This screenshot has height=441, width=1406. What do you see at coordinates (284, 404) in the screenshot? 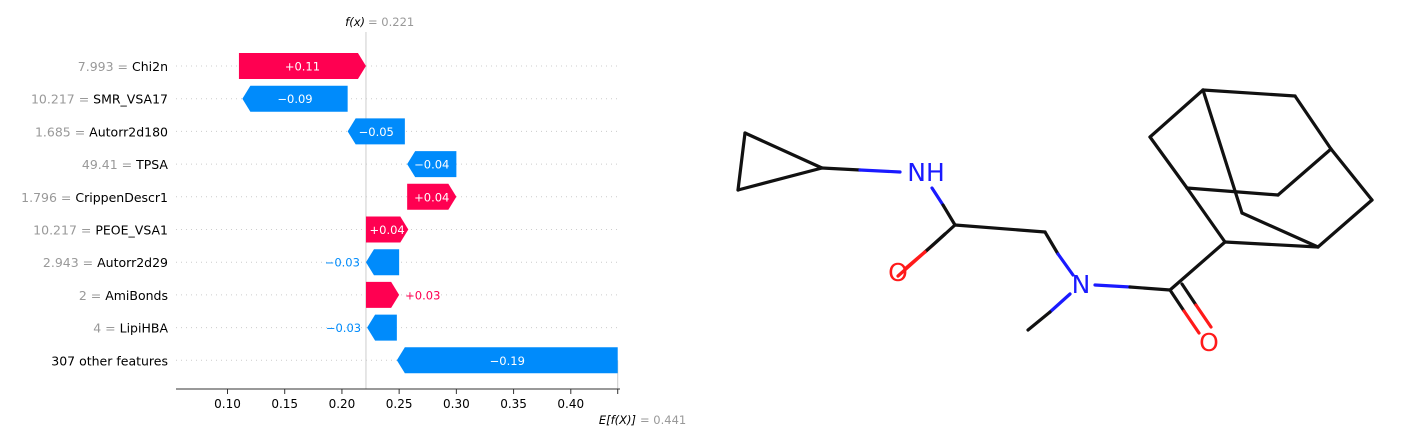
I see `x-tick-label: 0.15` at bounding box center [284, 404].